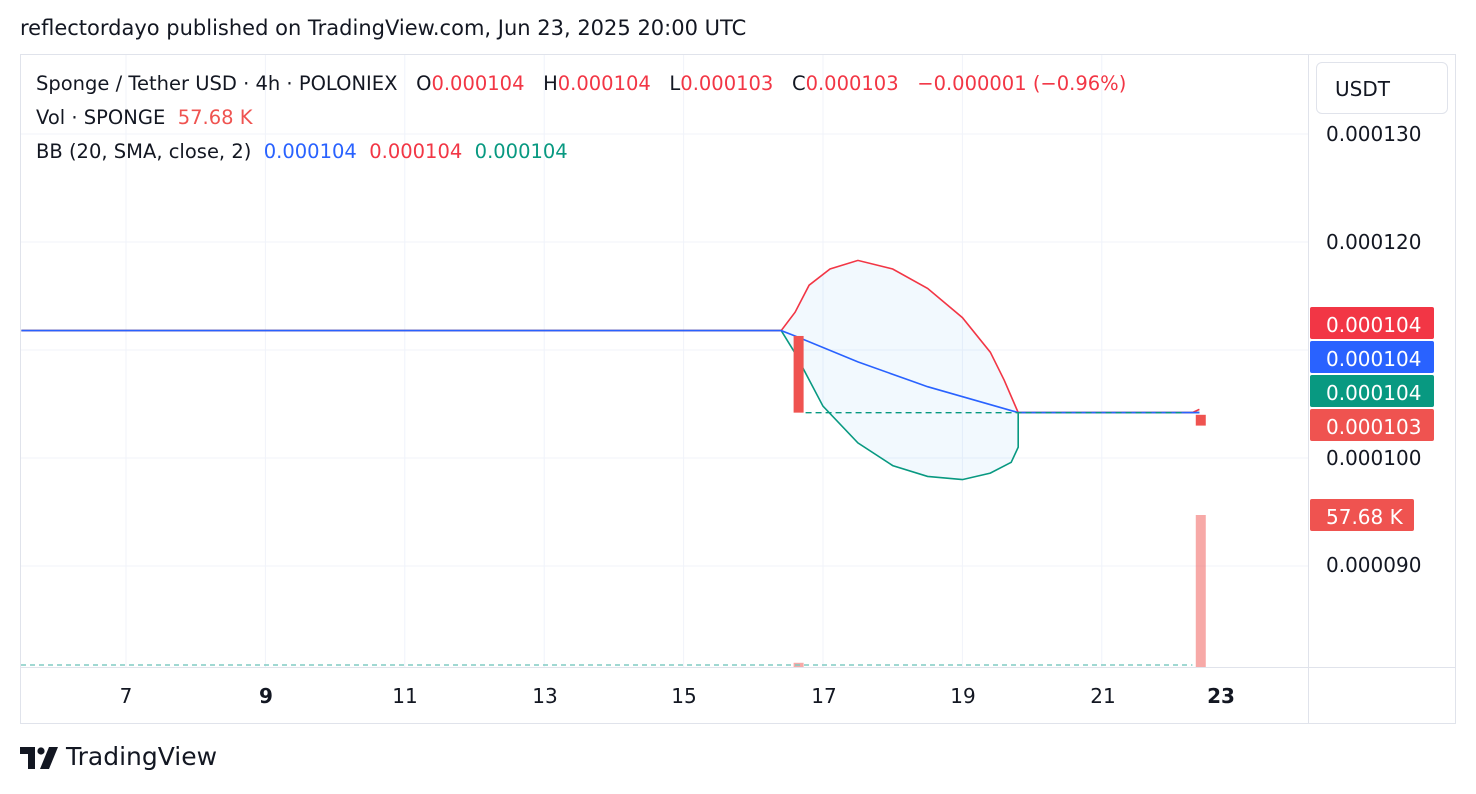 The image size is (1476, 794). Describe the element at coordinates (684, 696) in the screenshot. I see `time-tick: 15` at that location.